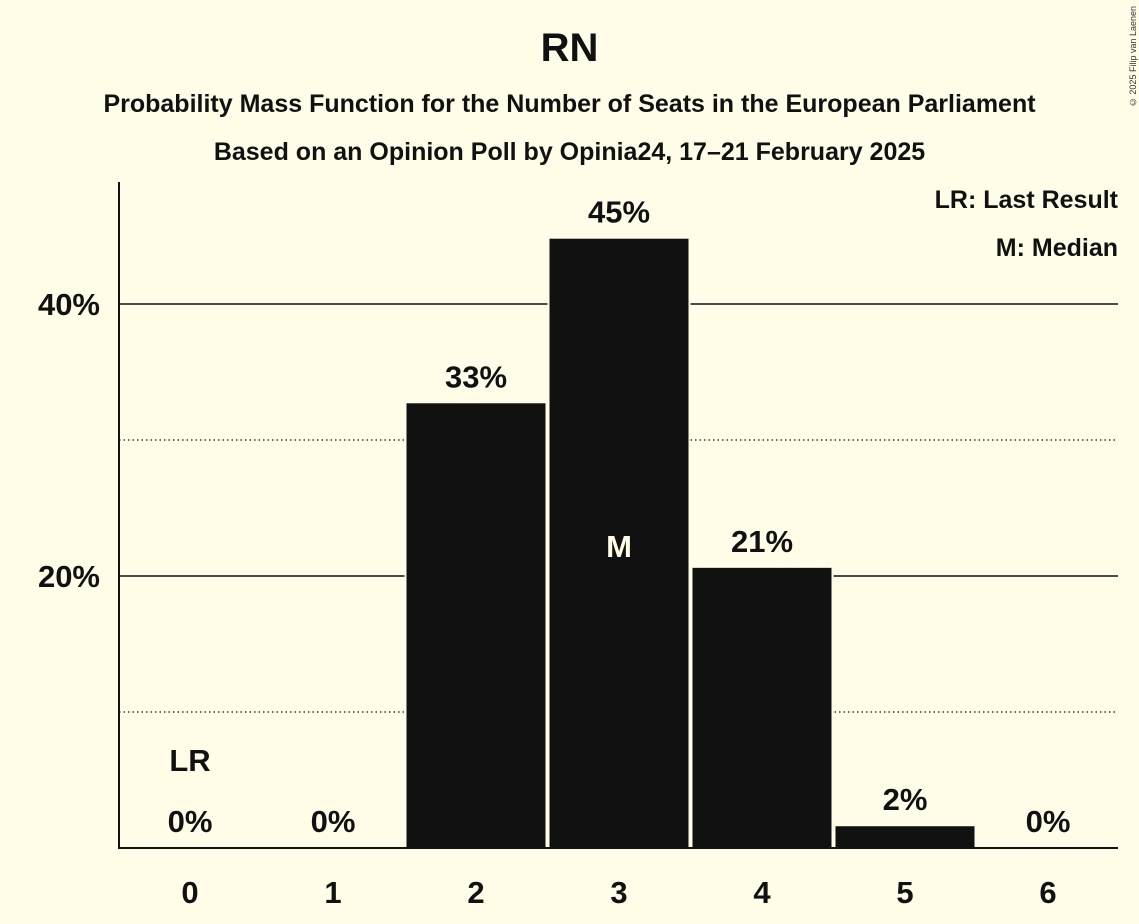  I want to click on median-marker: M, so click(619, 546).